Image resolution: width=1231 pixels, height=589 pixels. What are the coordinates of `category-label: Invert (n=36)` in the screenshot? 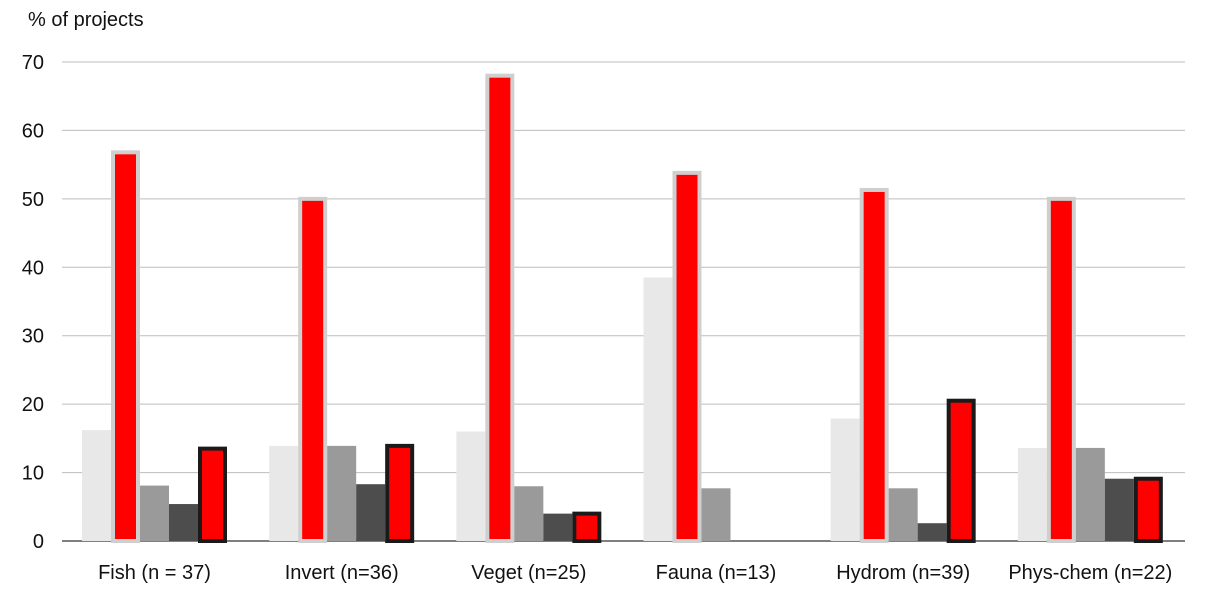 It's located at (342, 573).